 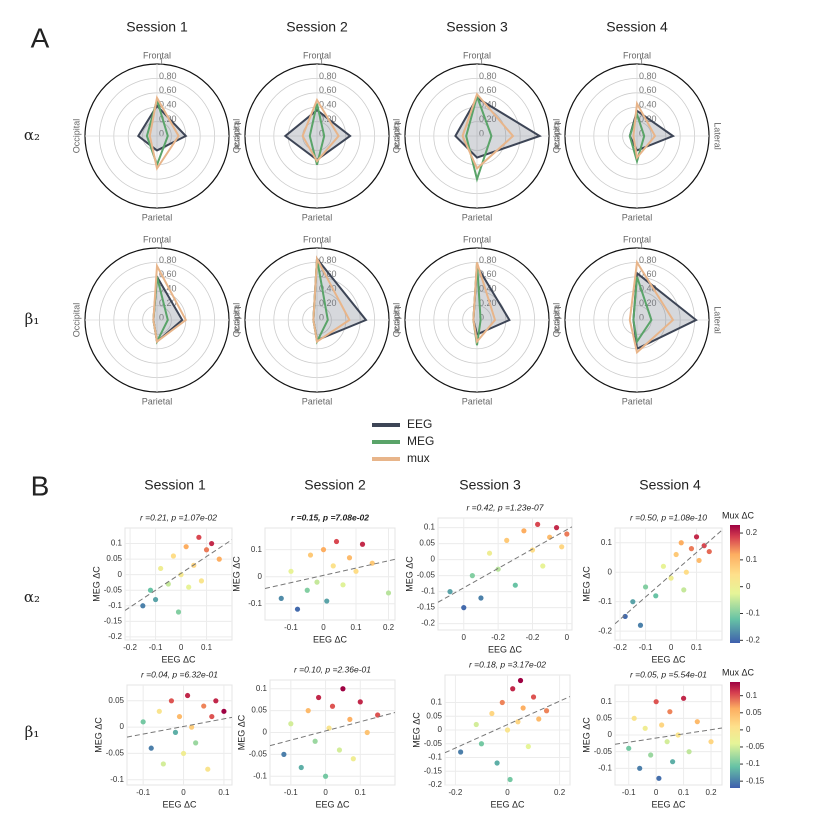 I want to click on colorbar, so click(x=735, y=584).